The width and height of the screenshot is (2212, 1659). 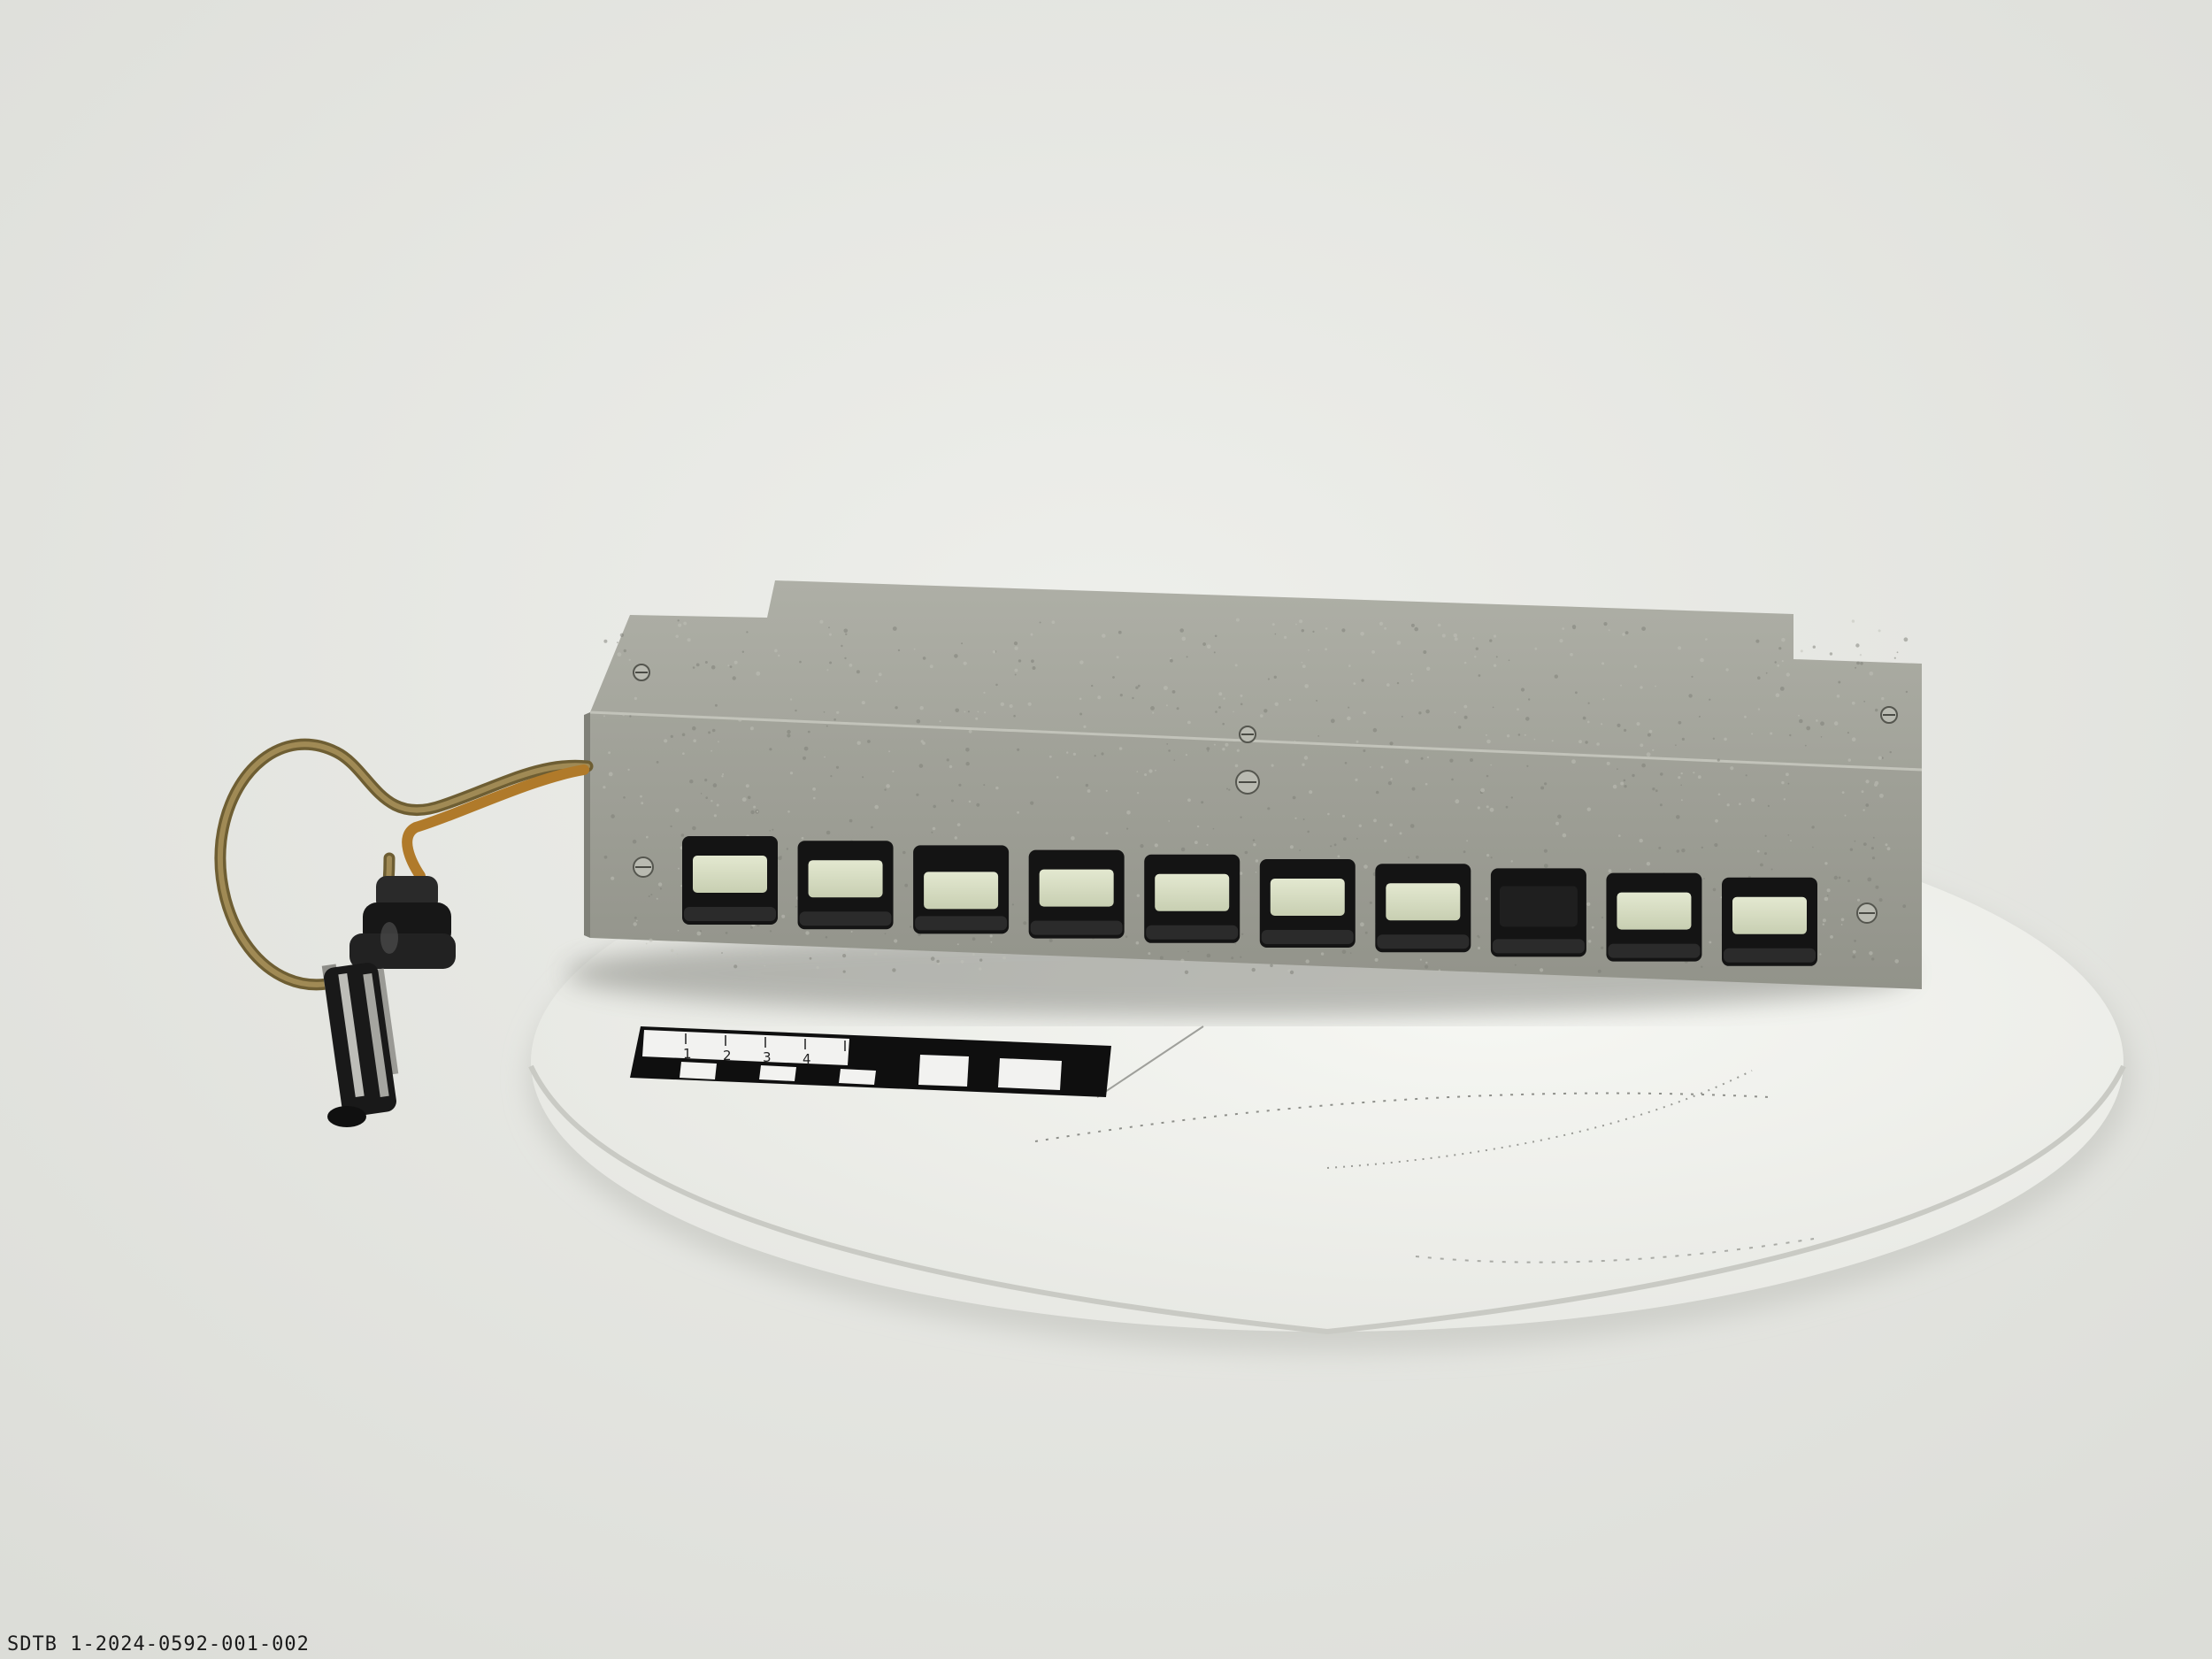 I want to click on ruler-number: 2, so click(x=728, y=1056).